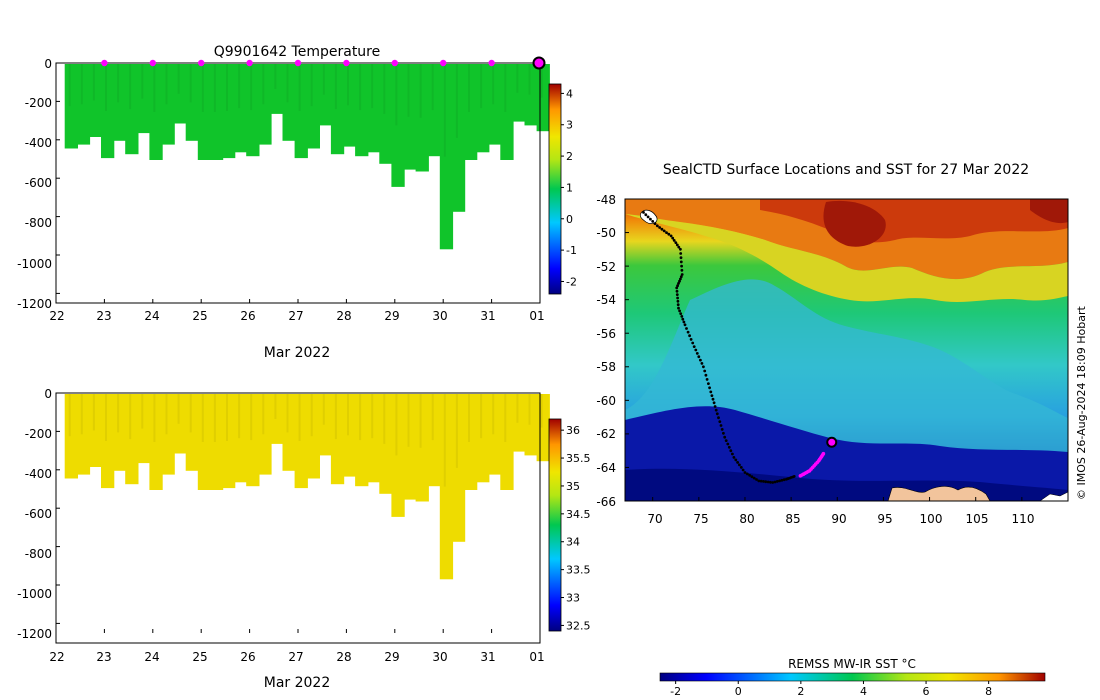 Image resolution: width=1100 pixels, height=700 pixels. I want to click on temperature-y-axis: 0 -200 -400 -600 -800 -1000 -1200, so click(34, 184).